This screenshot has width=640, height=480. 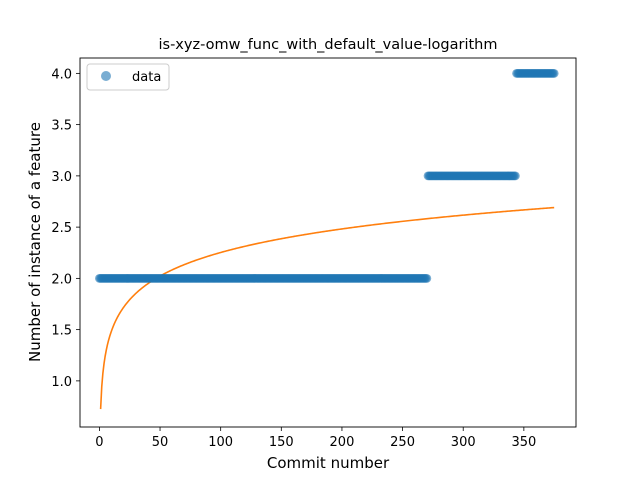 What do you see at coordinates (315, 438) in the screenshot?
I see `x-axis: 0 50 100 150 200 250 300 350` at bounding box center [315, 438].